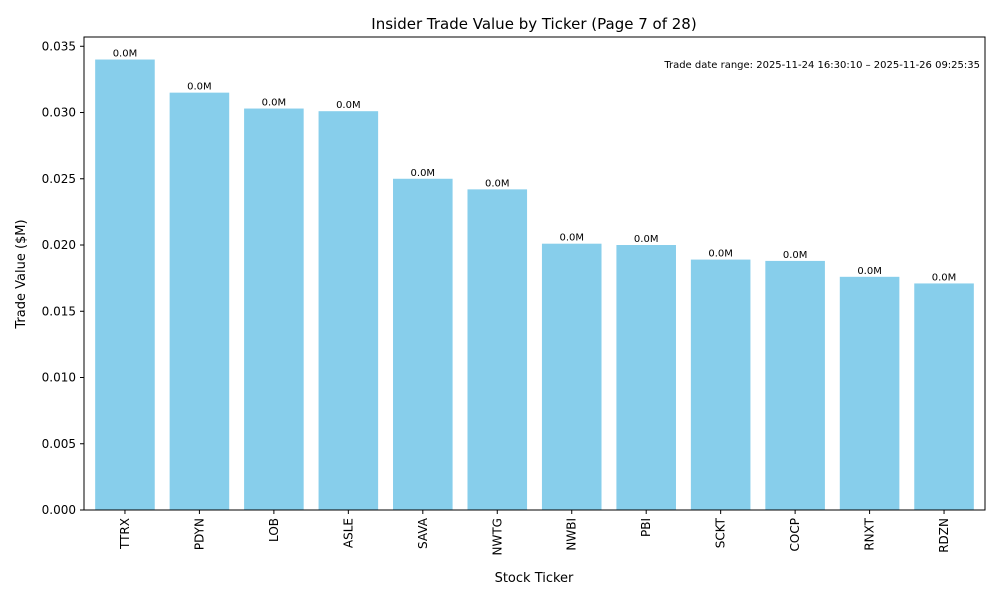 The image size is (1000, 600). Describe the element at coordinates (199, 534) in the screenshot. I see `x-tick-label-pdyn: PDYN` at that location.